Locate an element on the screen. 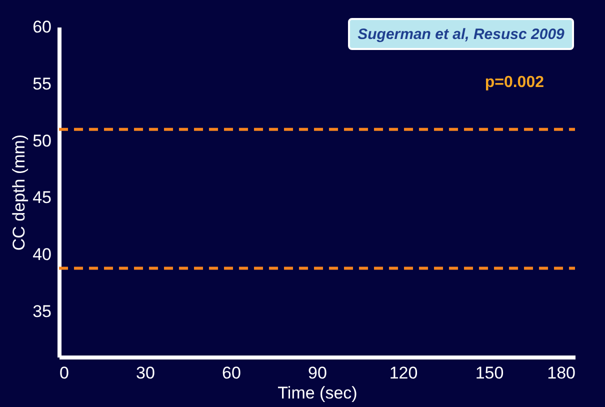  y-tick-label: 60 is located at coordinates (42, 27).